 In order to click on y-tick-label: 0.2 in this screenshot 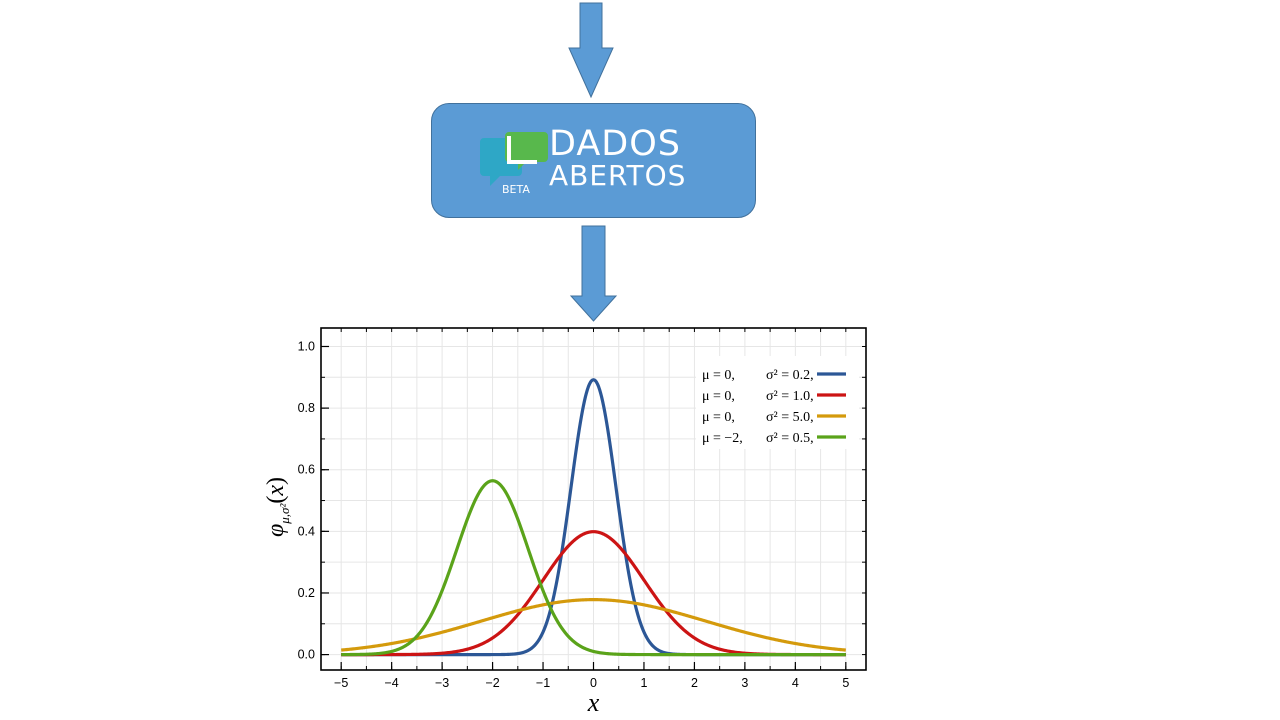, I will do `click(306, 593)`.